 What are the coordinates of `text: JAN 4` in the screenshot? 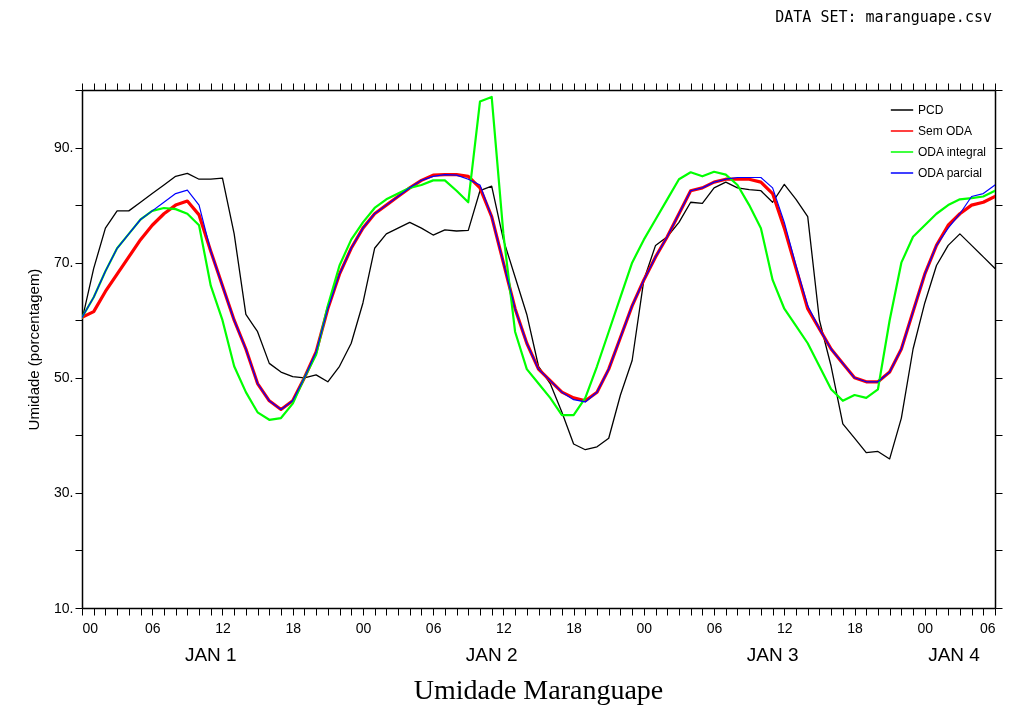 It's located at (954, 654).